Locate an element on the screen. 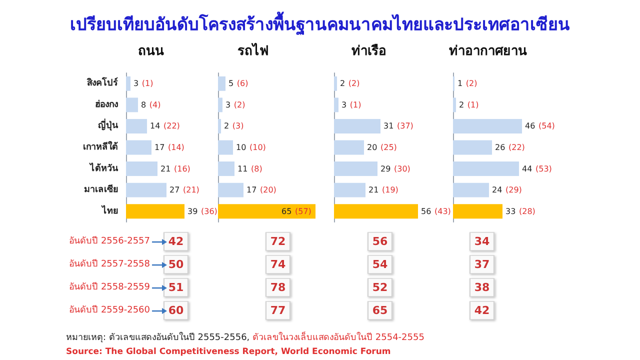 Image resolution: width=640 pixels, height=360 pixels. data-label: 20 (25) is located at coordinates (382, 147).